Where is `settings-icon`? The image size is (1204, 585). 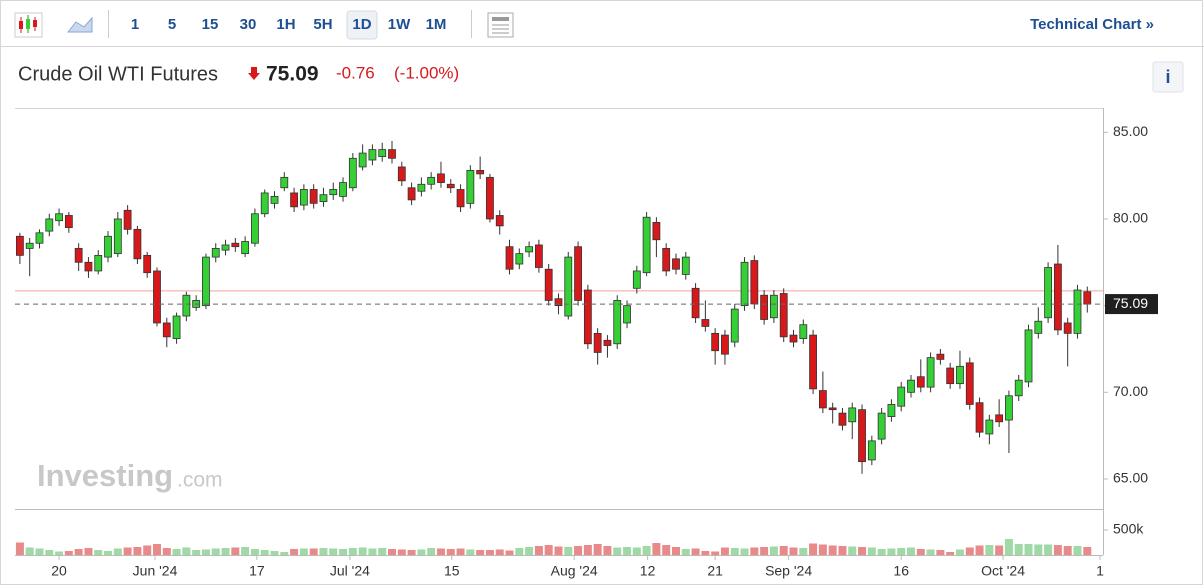 settings-icon is located at coordinates (500, 25).